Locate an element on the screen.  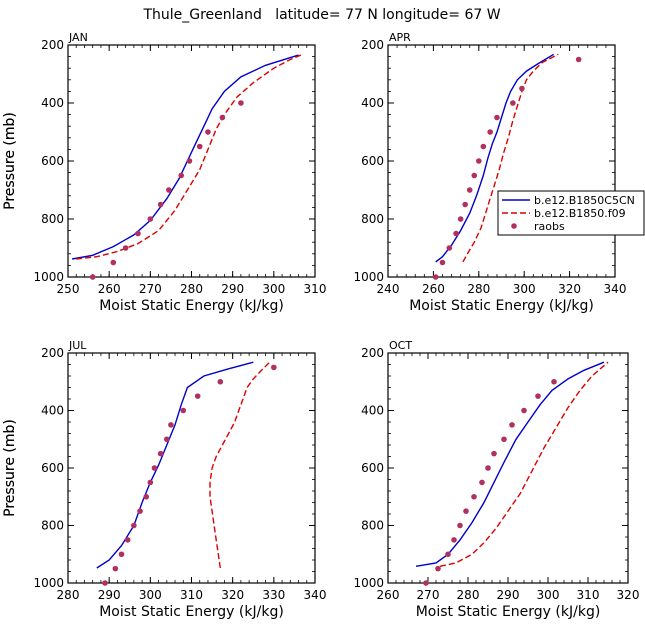
x-tick-label: 270 is located at coordinates (428, 595).